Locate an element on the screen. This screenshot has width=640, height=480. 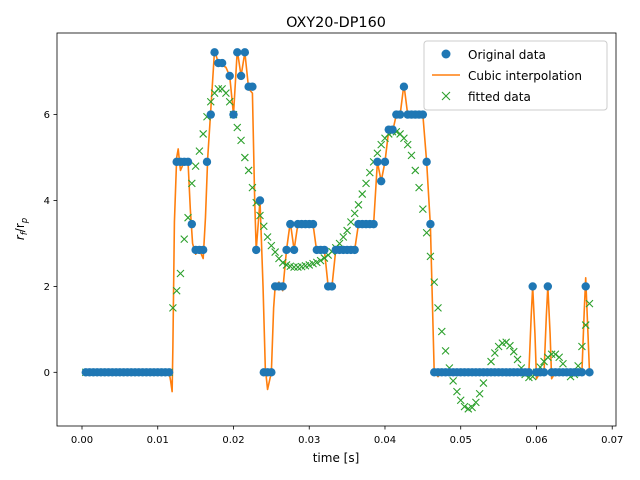
y-tick-label: 0 is located at coordinates (47, 373).